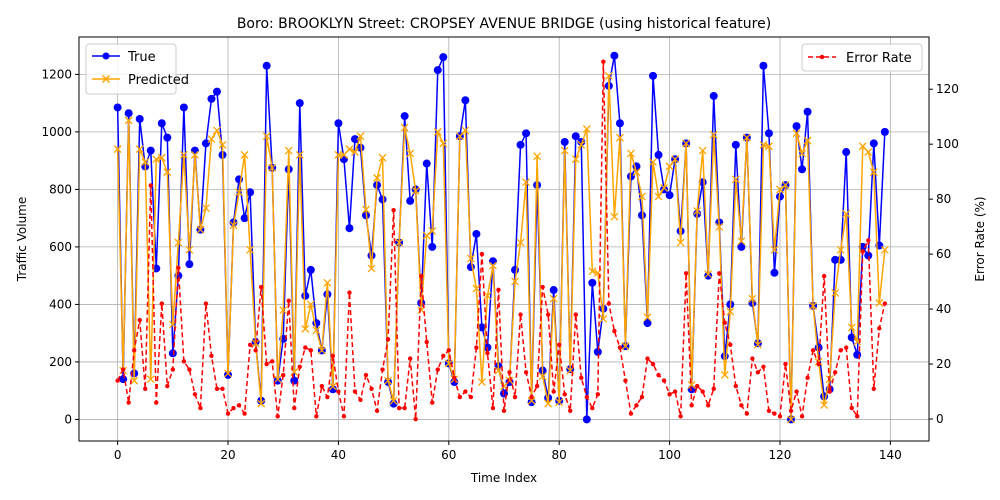 The width and height of the screenshot is (1000, 500). Describe the element at coordinates (56, 132) in the screenshot. I see `y-tick-label: 1000` at that location.